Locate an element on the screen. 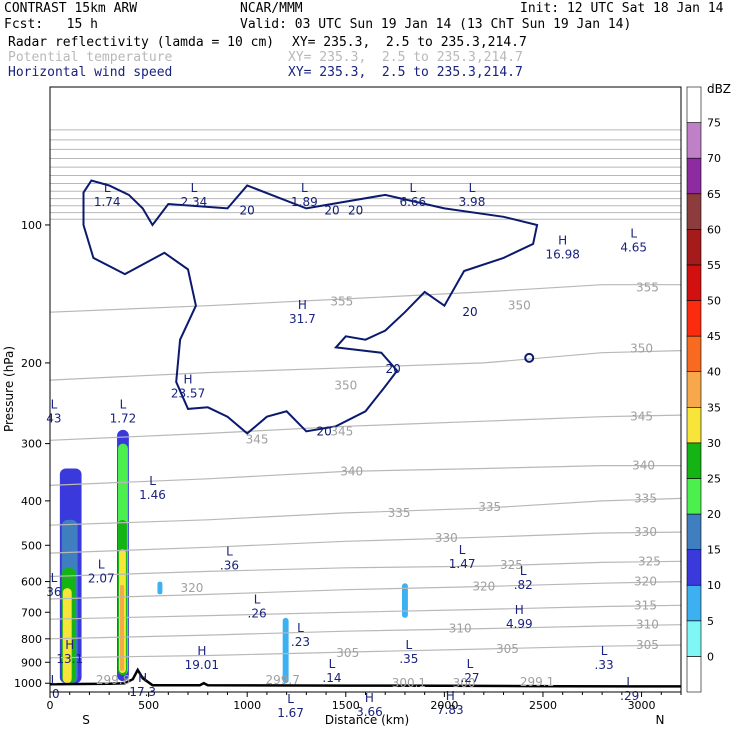  extremum-value: .23 is located at coordinates (300, 642).